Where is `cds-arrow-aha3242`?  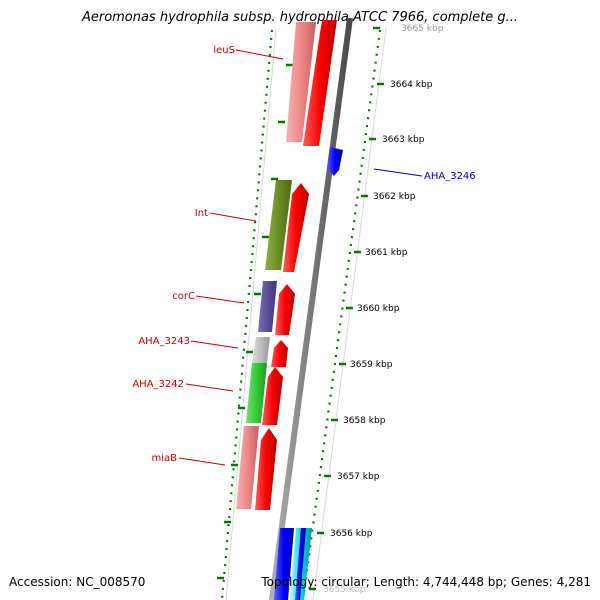
cds-arrow-aha3242 is located at coordinates (272, 396).